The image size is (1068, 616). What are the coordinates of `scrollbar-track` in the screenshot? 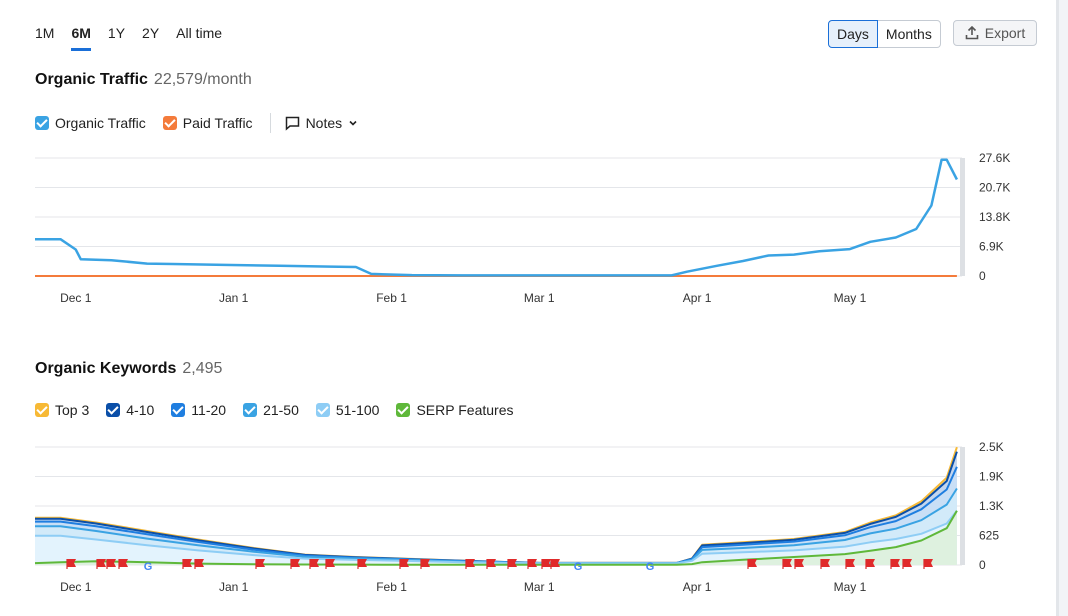 It's located at (1057, 308).